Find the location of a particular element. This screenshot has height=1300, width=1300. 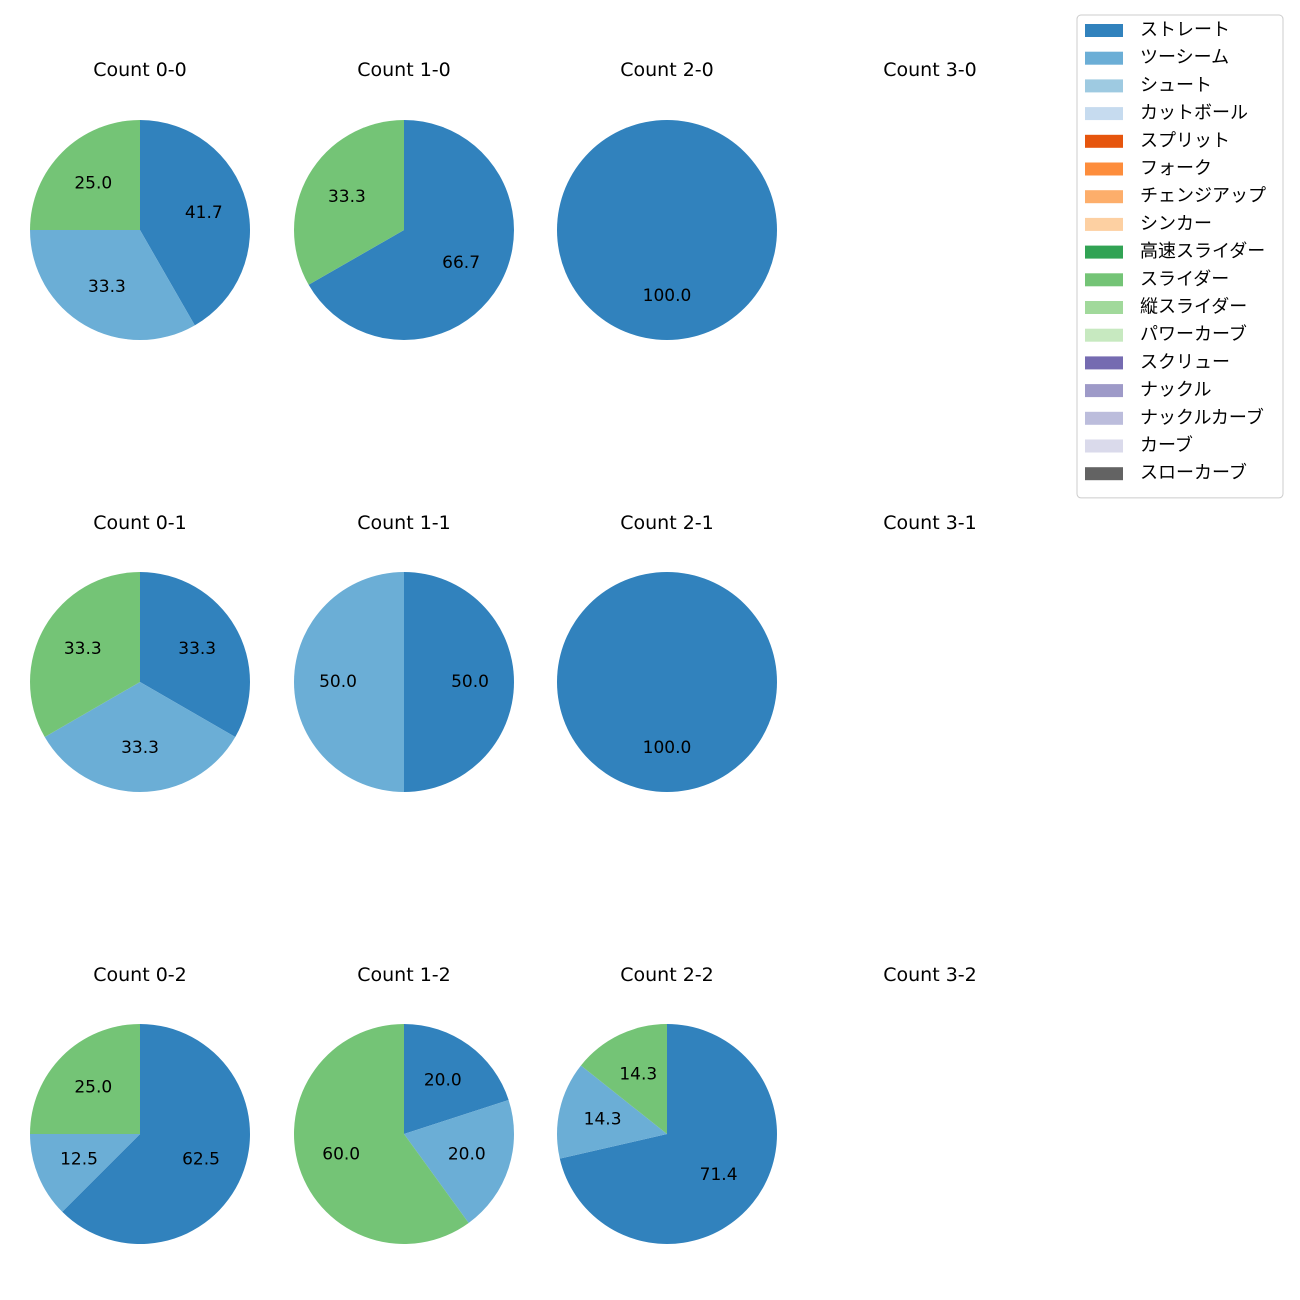

pie-title: Count 3-0 is located at coordinates (930, 70).